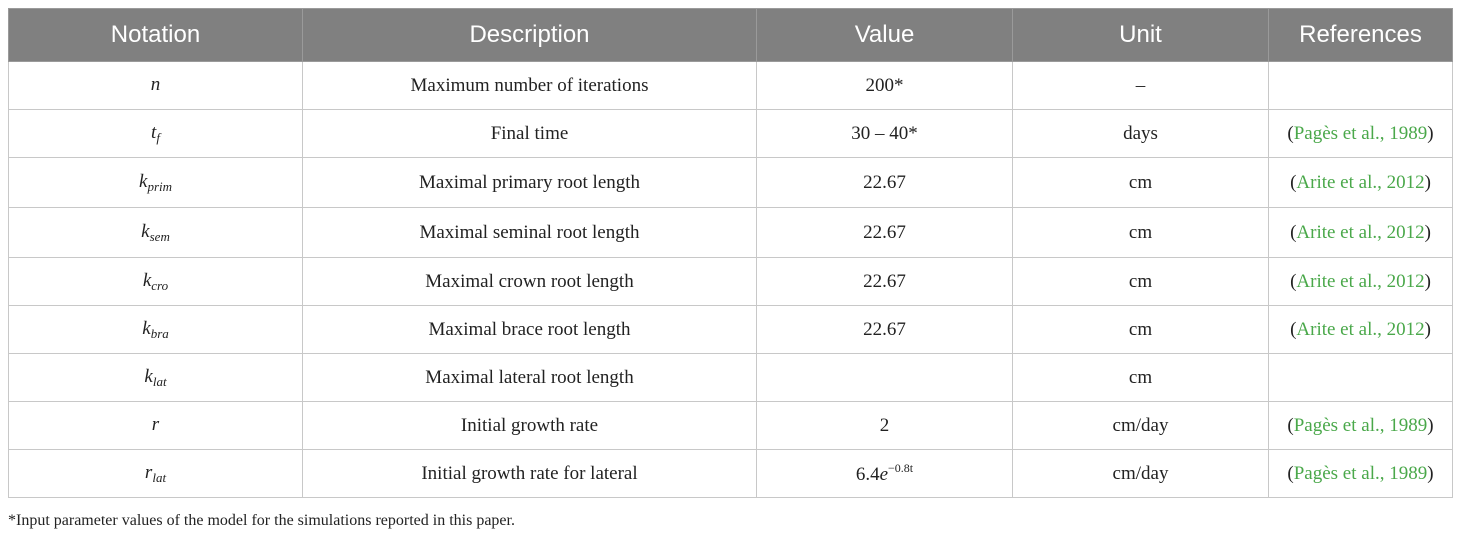 Image resolution: width=1460 pixels, height=540 pixels. Describe the element at coordinates (529, 329) in the screenshot. I see `description-cell: Maximal brace root length` at that location.